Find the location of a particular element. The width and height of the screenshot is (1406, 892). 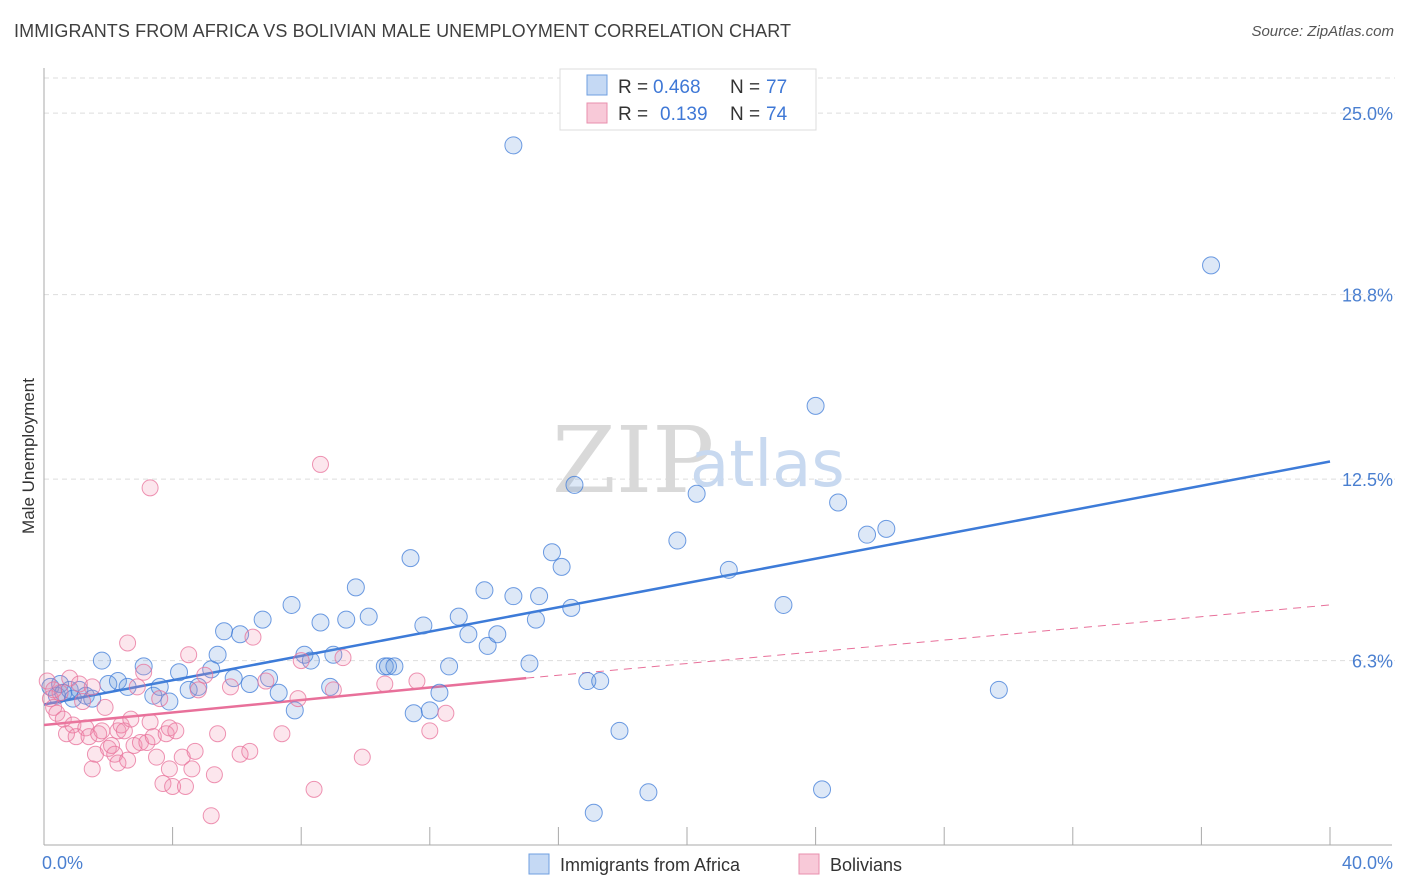

bottom-legend-label-pink: Bolivians is located at coordinates (866, 865).